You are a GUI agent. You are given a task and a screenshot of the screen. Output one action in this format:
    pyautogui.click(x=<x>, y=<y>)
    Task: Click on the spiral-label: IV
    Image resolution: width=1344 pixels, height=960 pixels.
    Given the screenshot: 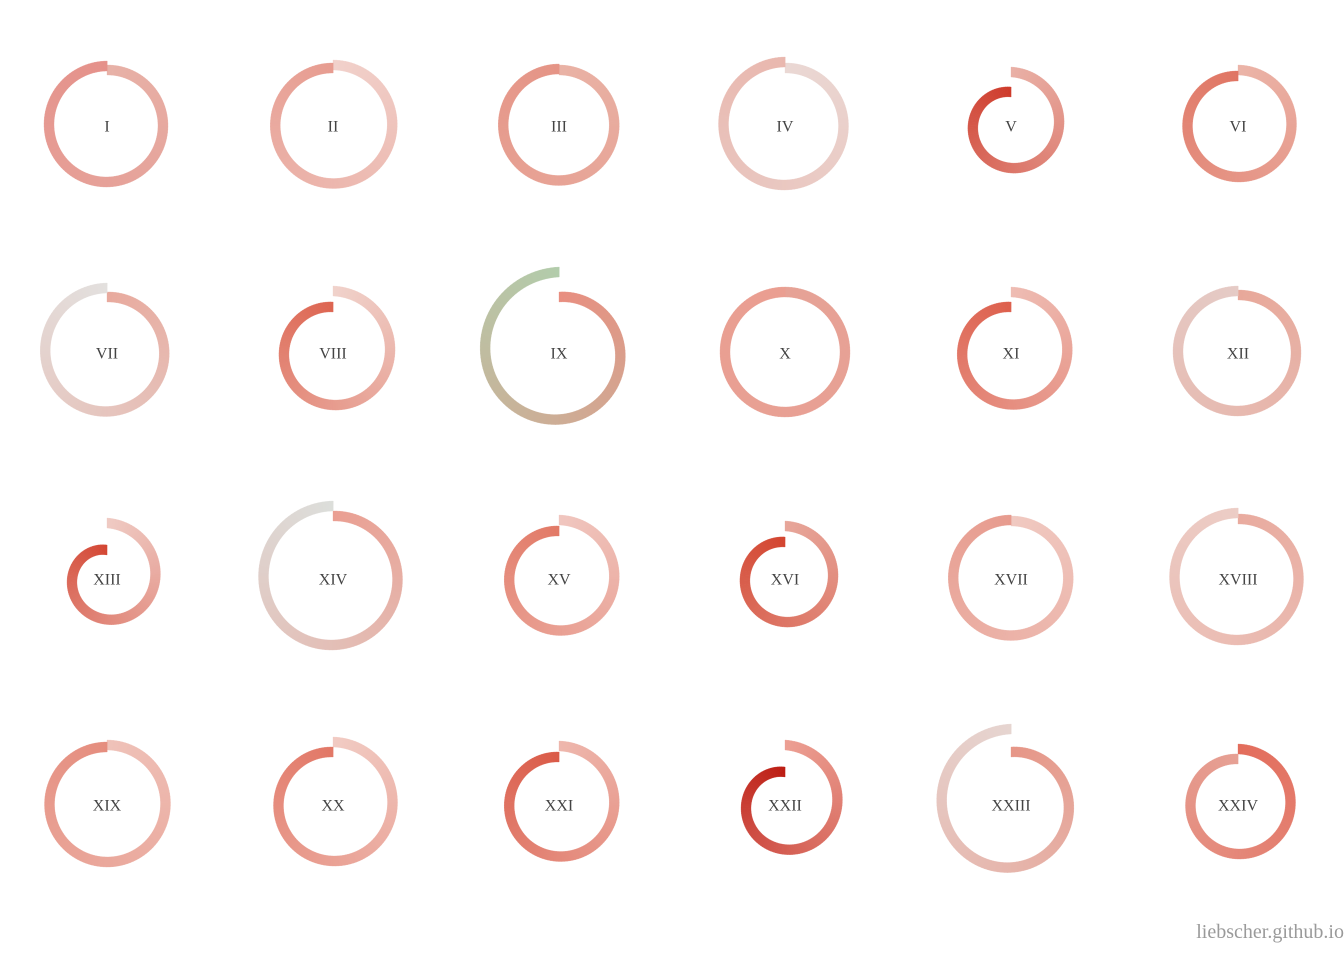 What is the action you would take?
    pyautogui.click(x=785, y=127)
    